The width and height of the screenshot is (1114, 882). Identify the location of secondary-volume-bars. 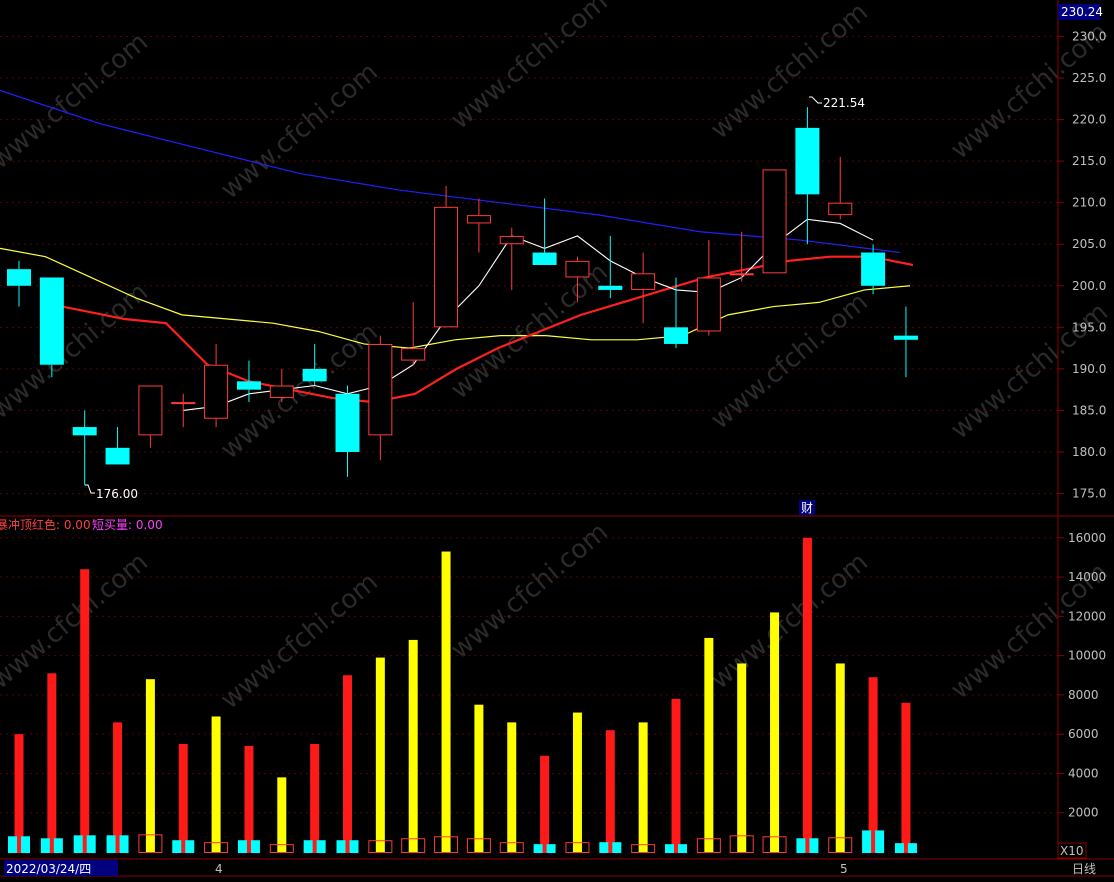
(462, 842).